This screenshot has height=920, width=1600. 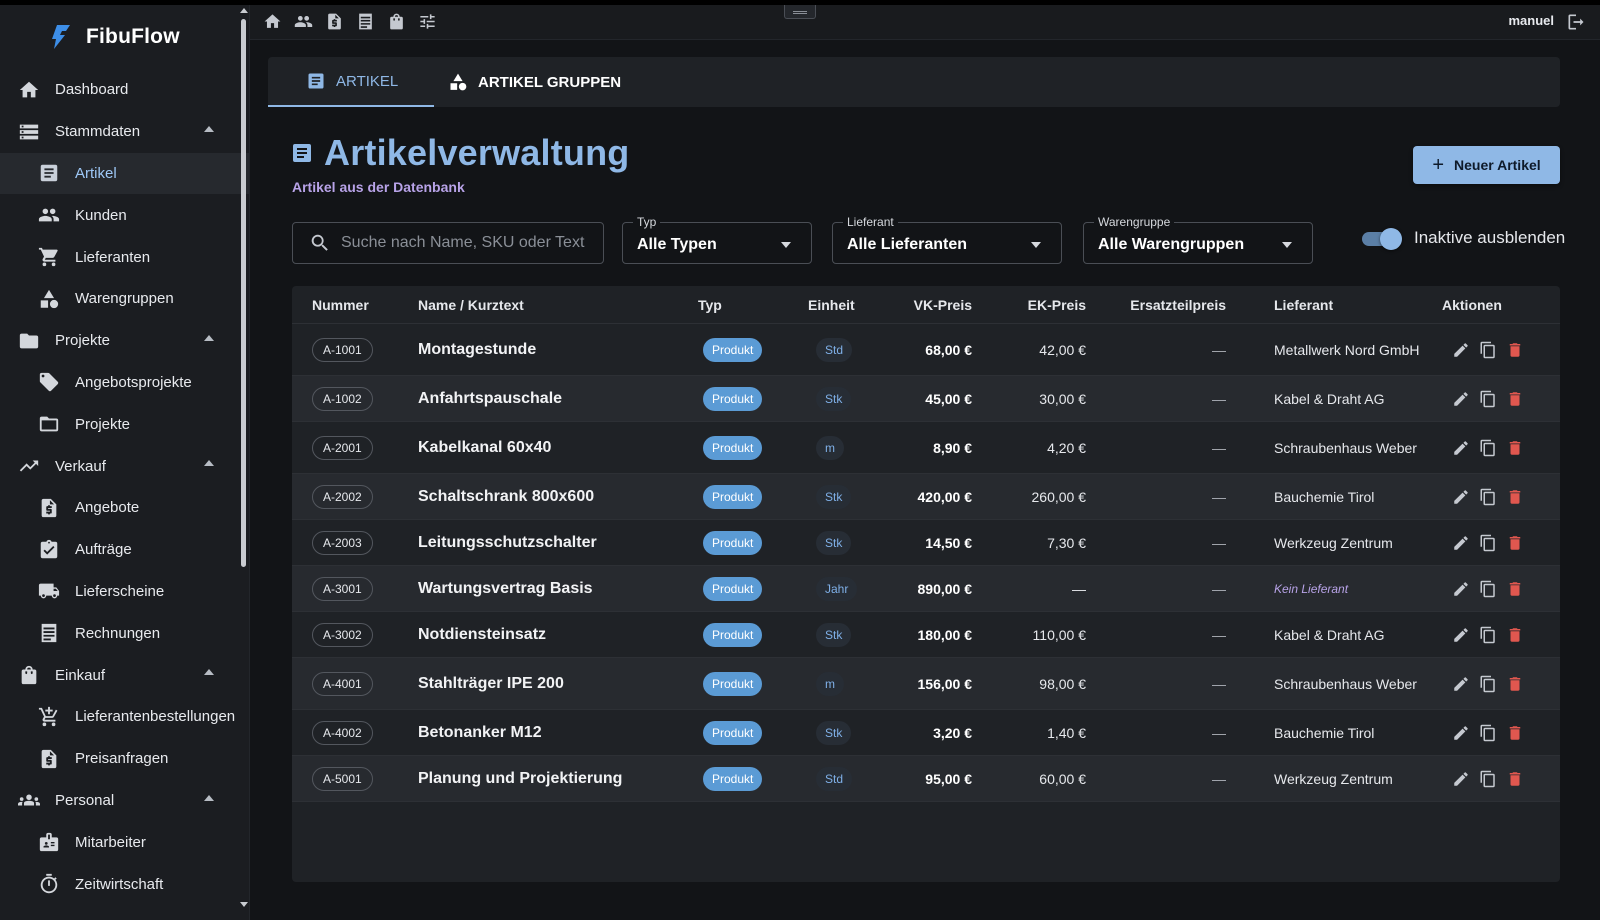 I want to click on scroll-up-arrow-icon, so click(x=244, y=10).